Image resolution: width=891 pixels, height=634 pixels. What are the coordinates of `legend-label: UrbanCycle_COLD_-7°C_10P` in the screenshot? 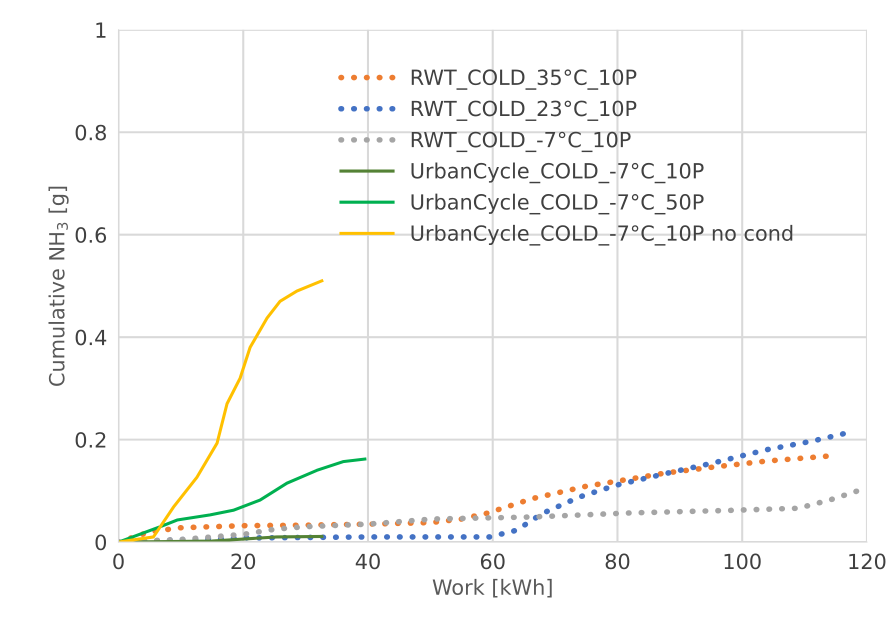 It's located at (558, 173).